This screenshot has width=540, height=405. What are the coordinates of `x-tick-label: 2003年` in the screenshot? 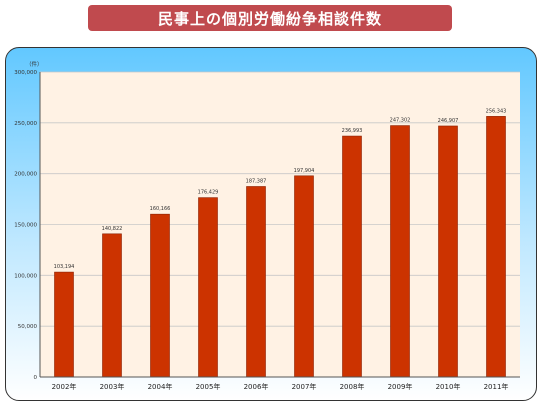 It's located at (112, 386).